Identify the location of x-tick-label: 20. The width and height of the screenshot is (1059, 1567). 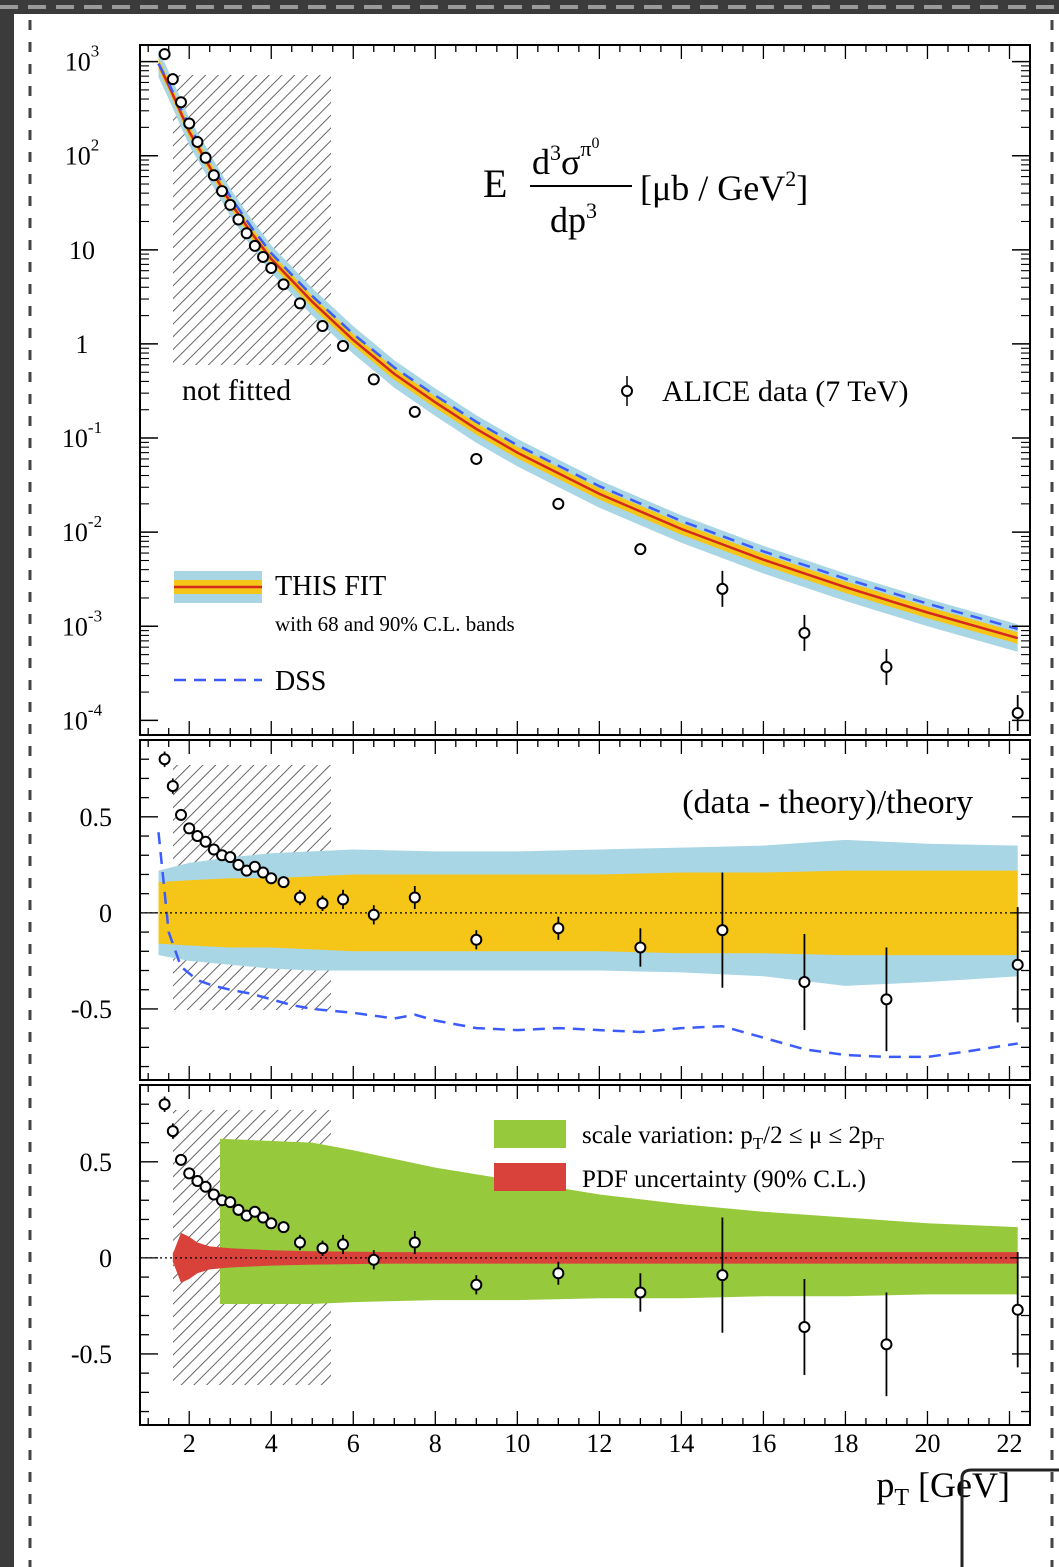
(927, 1443).